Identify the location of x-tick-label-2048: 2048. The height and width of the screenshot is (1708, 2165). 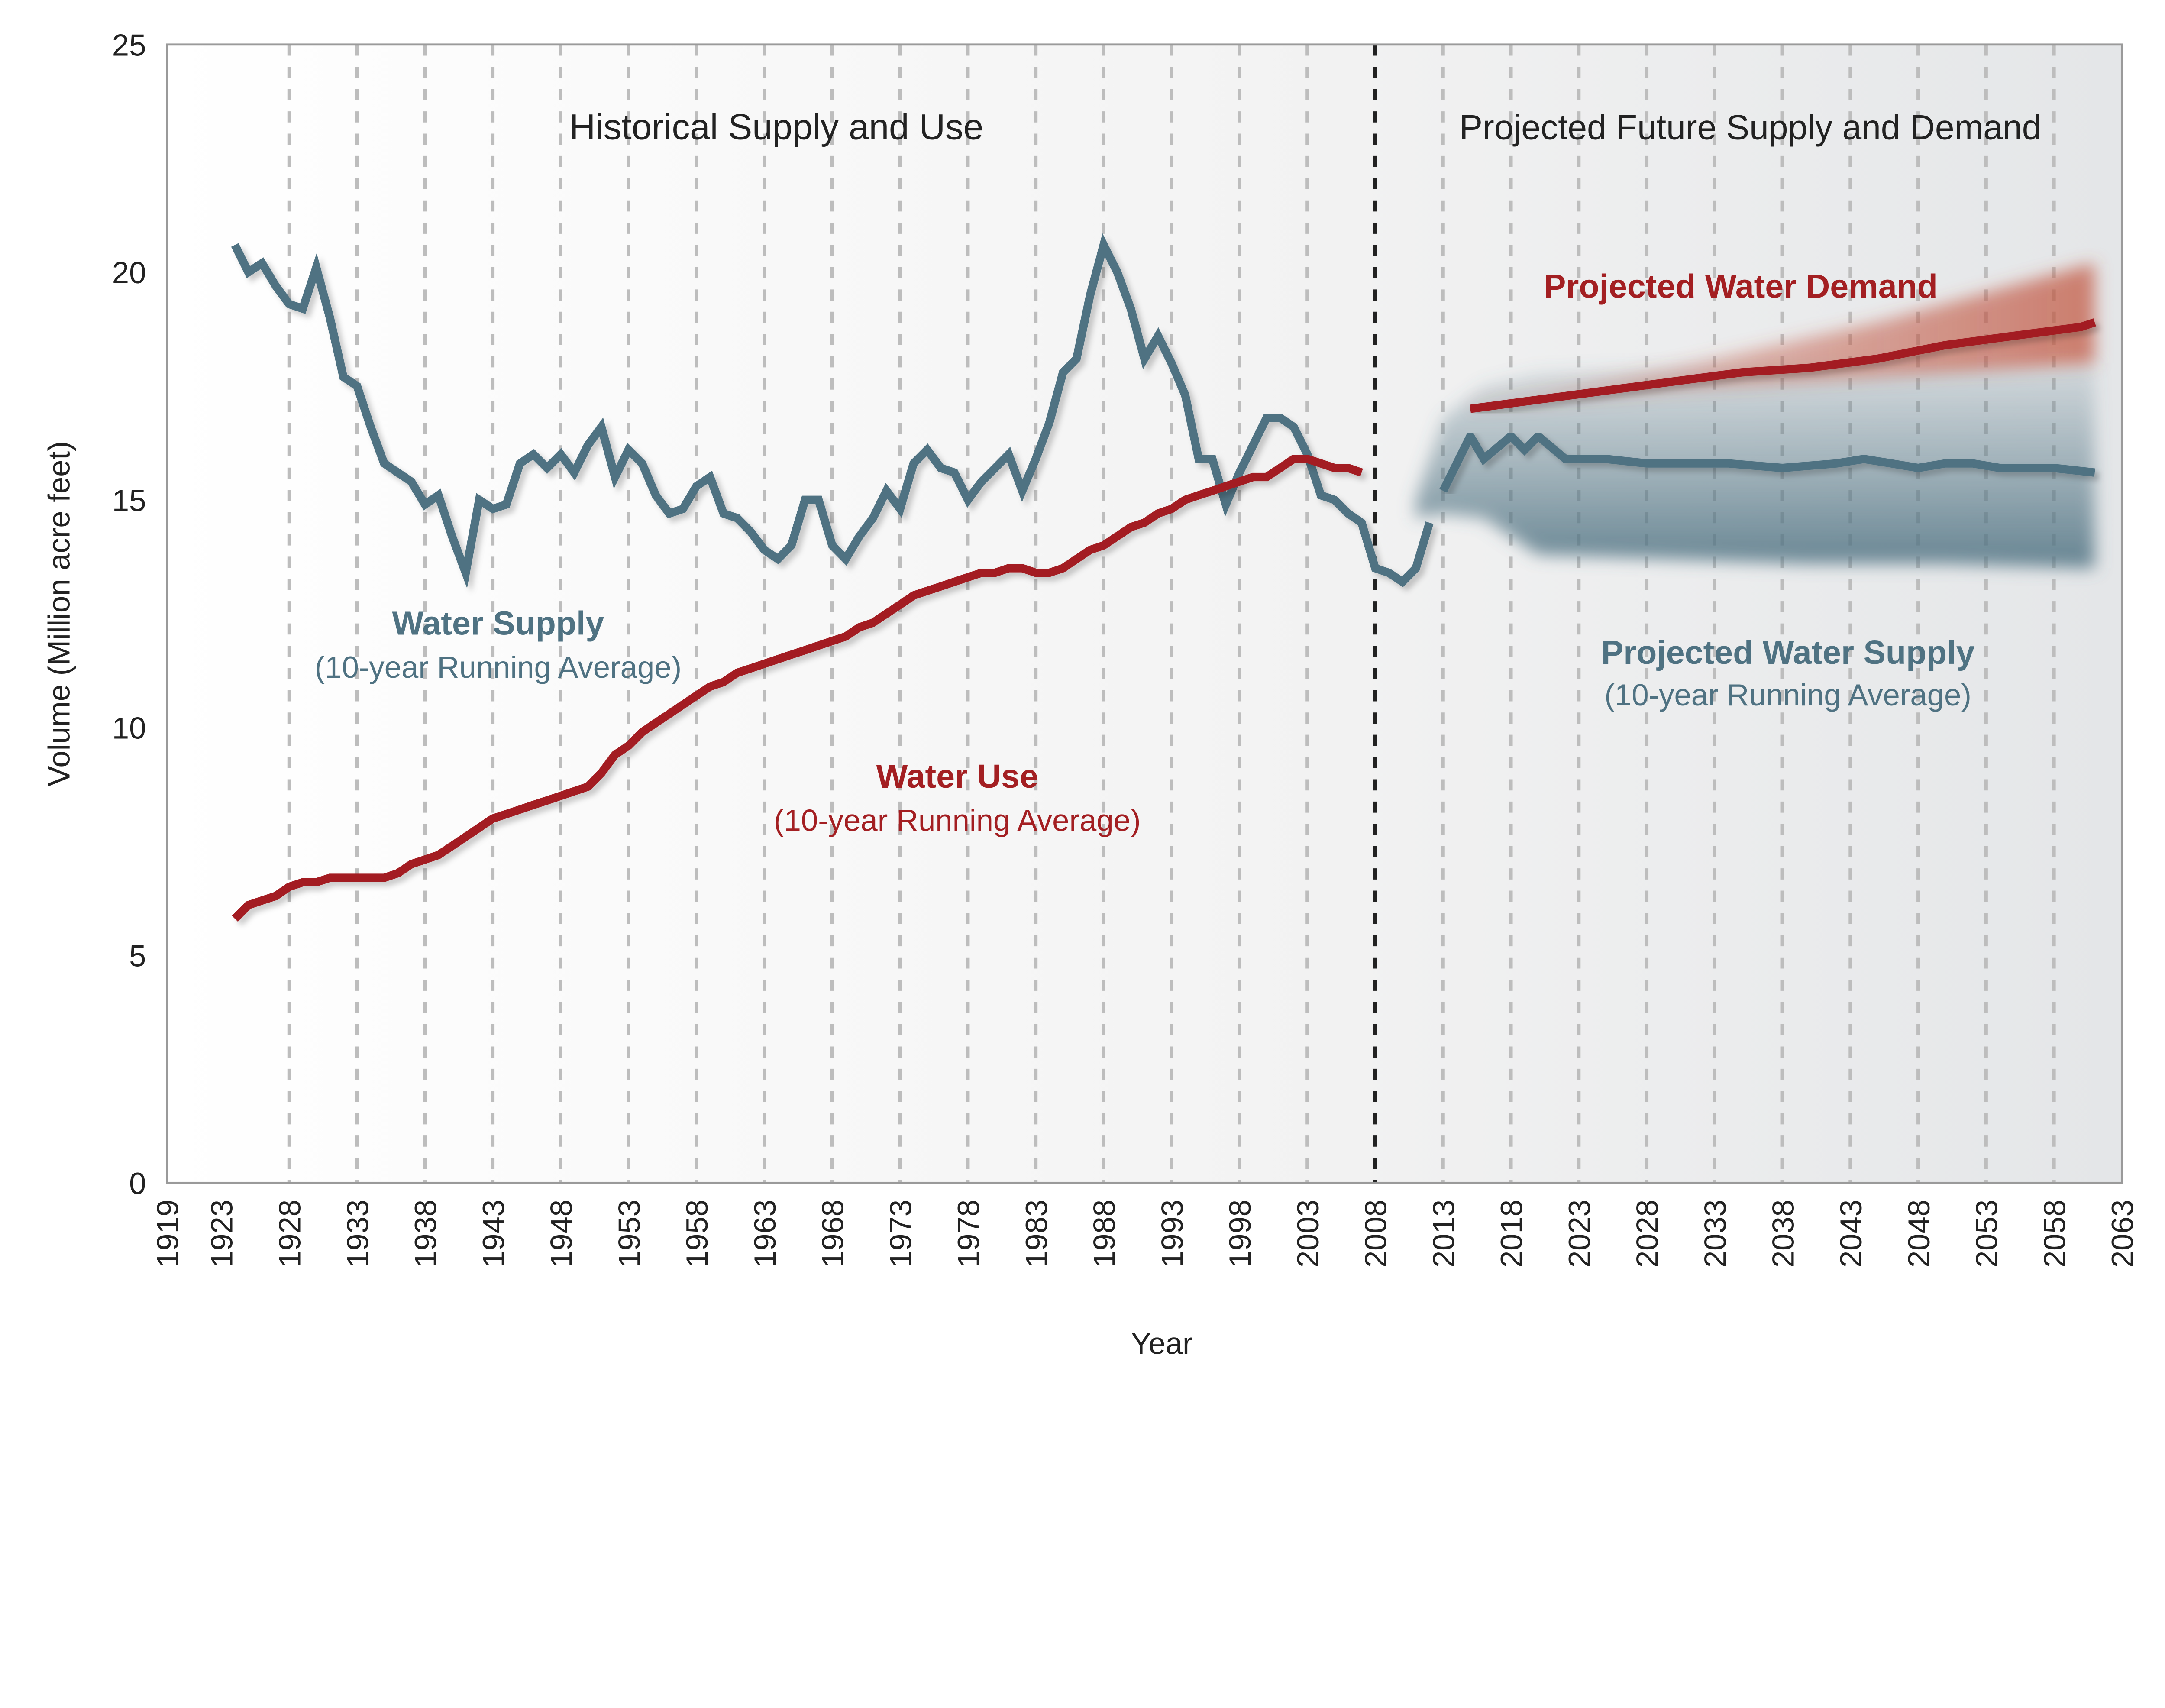
(1919, 1234).